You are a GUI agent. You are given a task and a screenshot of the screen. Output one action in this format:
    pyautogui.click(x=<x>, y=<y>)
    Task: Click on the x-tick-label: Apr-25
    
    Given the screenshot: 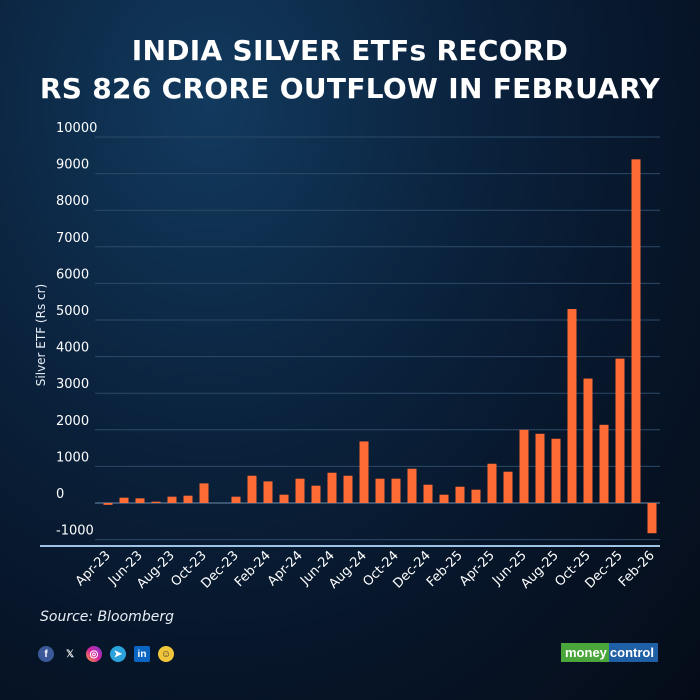 What is the action you would take?
    pyautogui.click(x=477, y=568)
    